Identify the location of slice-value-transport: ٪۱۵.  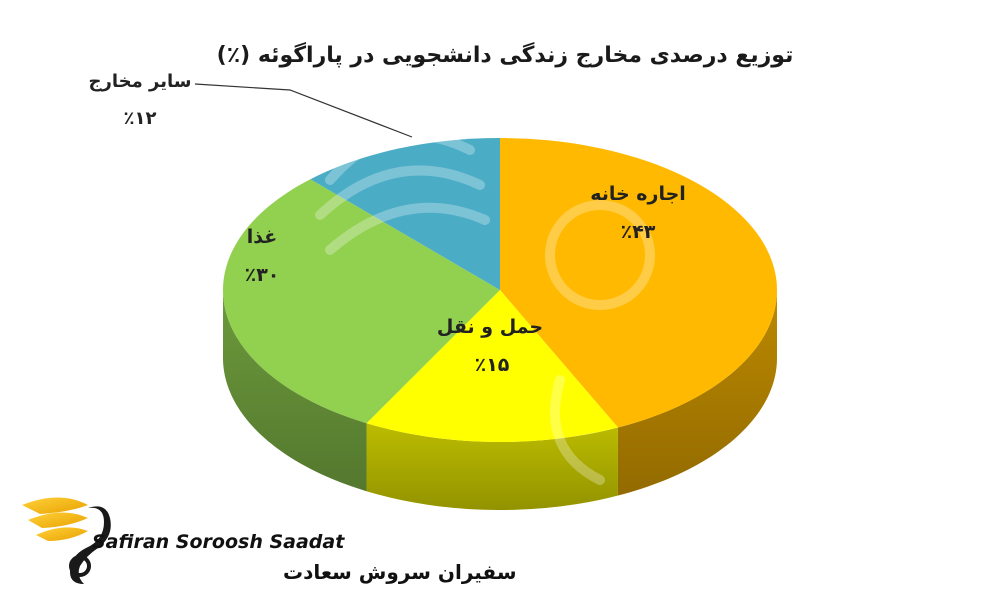
(492, 365).